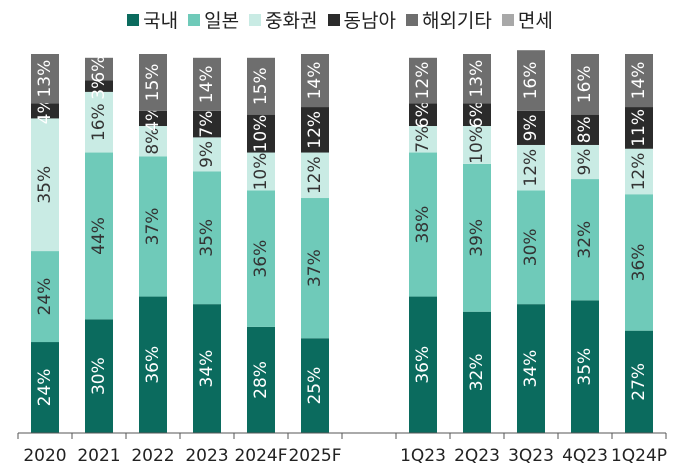 The width and height of the screenshot is (680, 472). What do you see at coordinates (314, 456) in the screenshot?
I see `x-tick-label: 2025F` at bounding box center [314, 456].